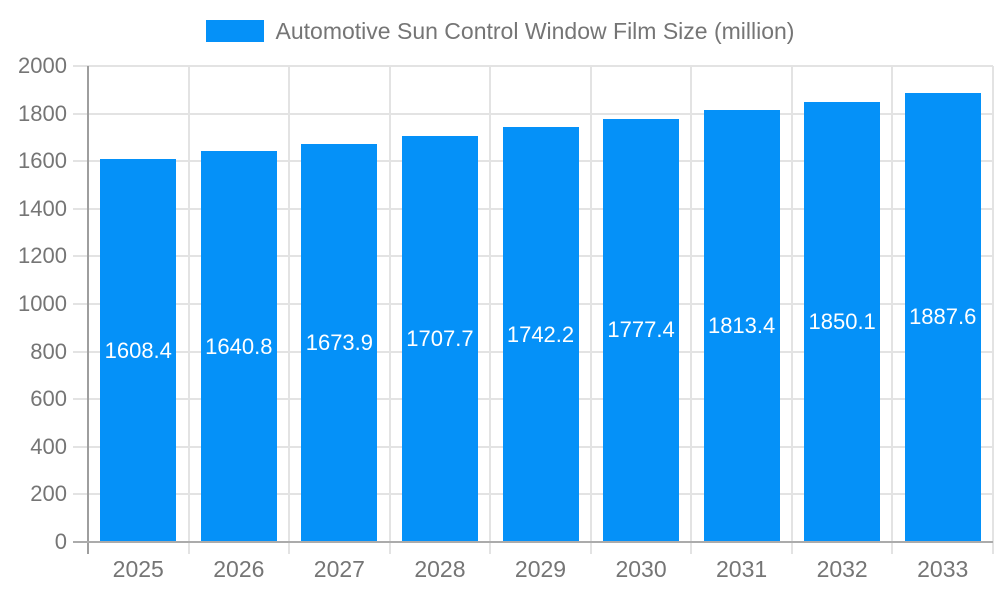 The image size is (1000, 600). What do you see at coordinates (60, 541) in the screenshot?
I see `y-axis-tick-label: 0` at bounding box center [60, 541].